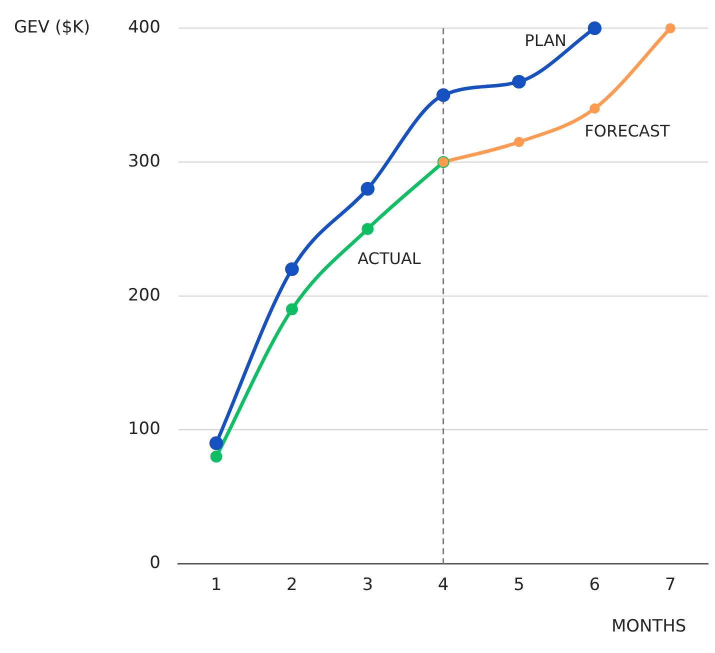  What do you see at coordinates (144, 295) in the screenshot?
I see `y-tick-label: 200` at bounding box center [144, 295].